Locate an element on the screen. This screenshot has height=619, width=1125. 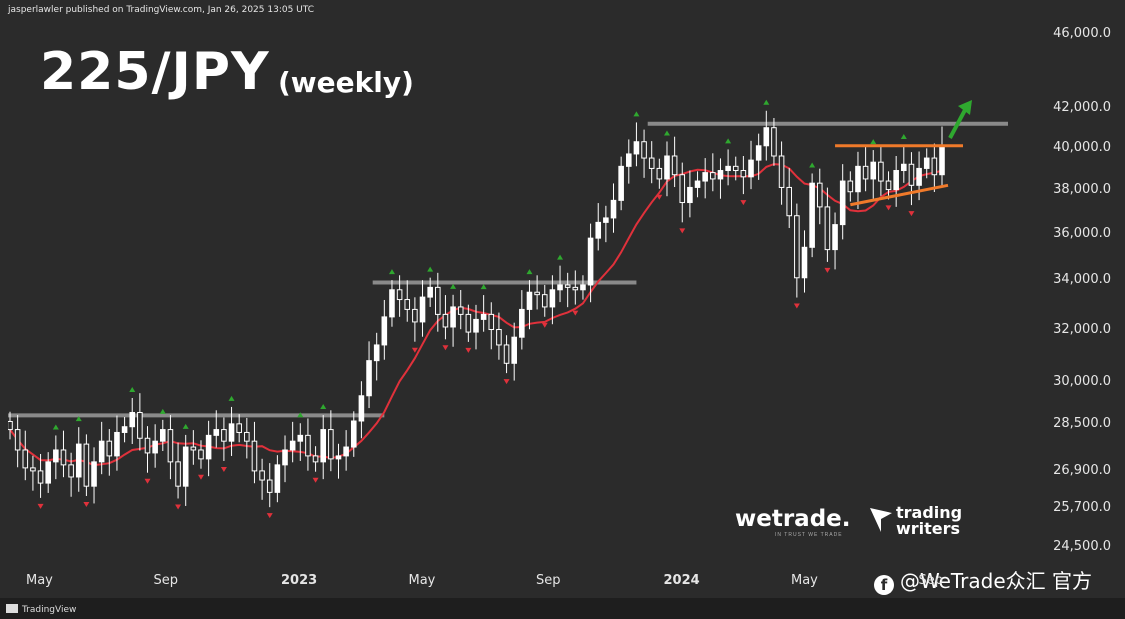
x-tick-label: Sep is located at coordinates (166, 580).